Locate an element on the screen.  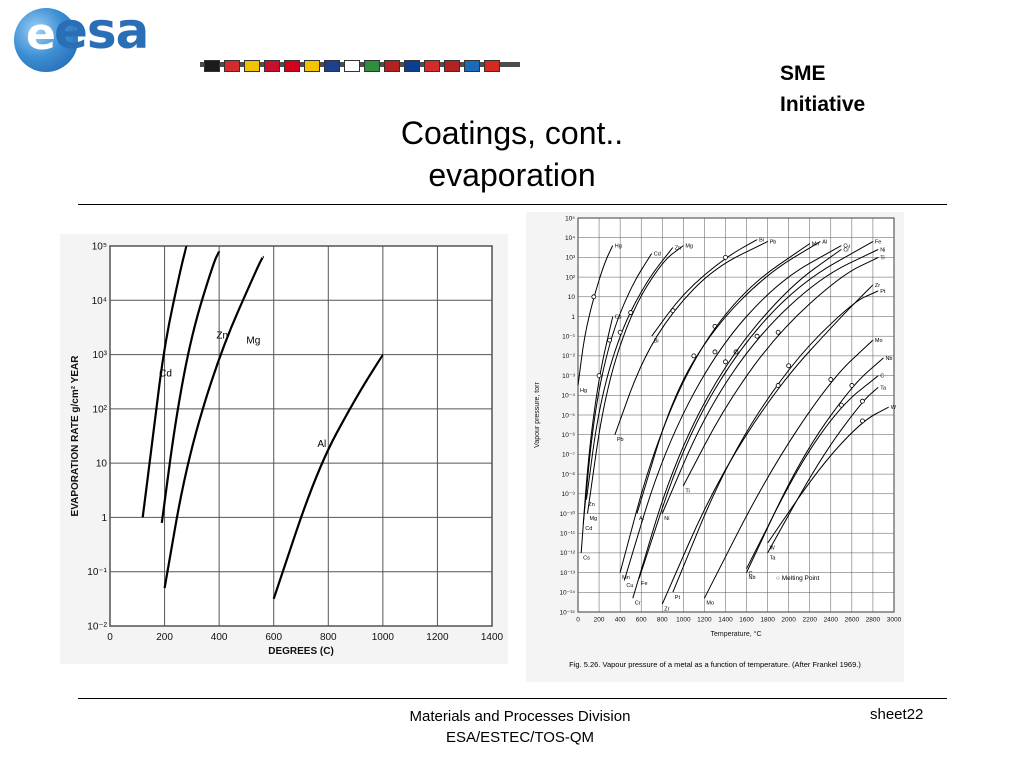
vap-melting-point-w is located at coordinates (862, 421).